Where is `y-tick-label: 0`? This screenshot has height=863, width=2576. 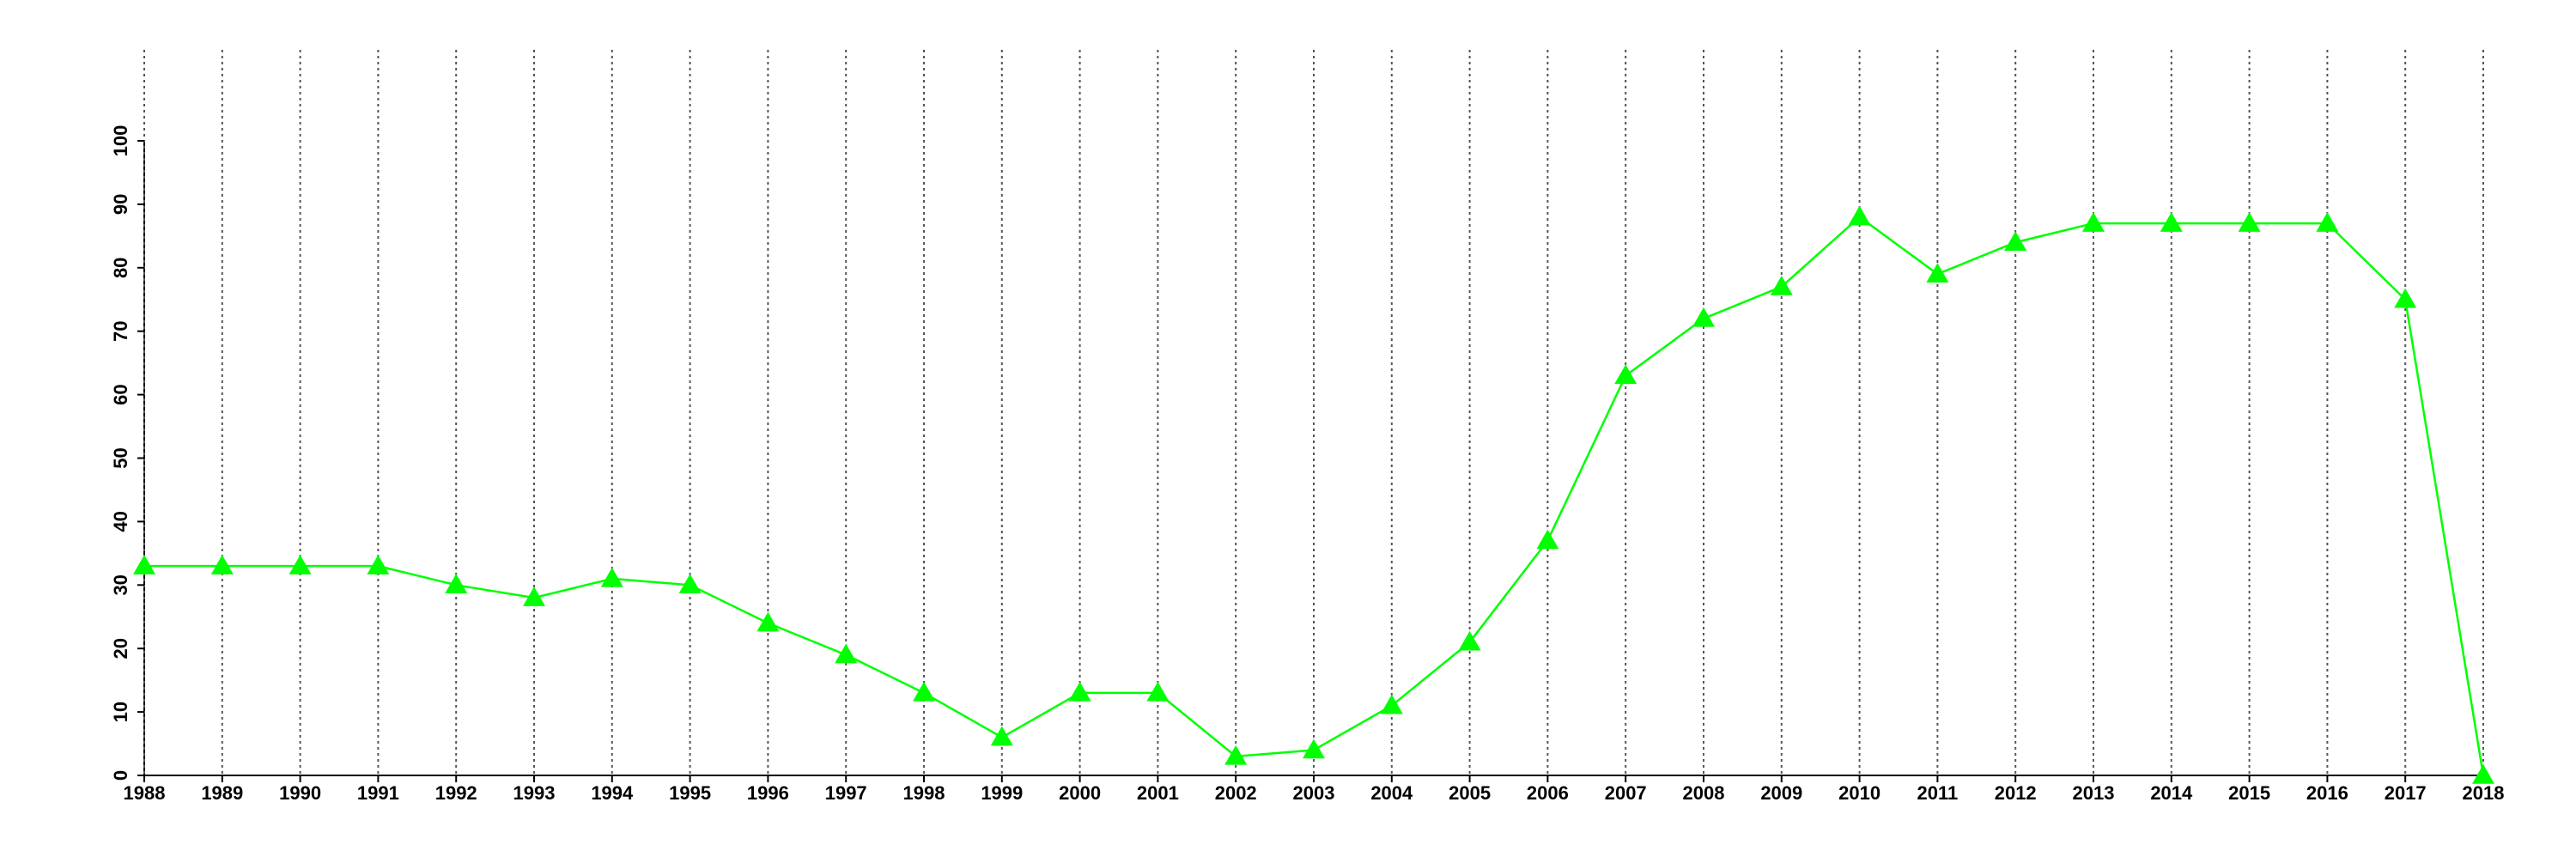
y-tick-label: 0 is located at coordinates (121, 776).